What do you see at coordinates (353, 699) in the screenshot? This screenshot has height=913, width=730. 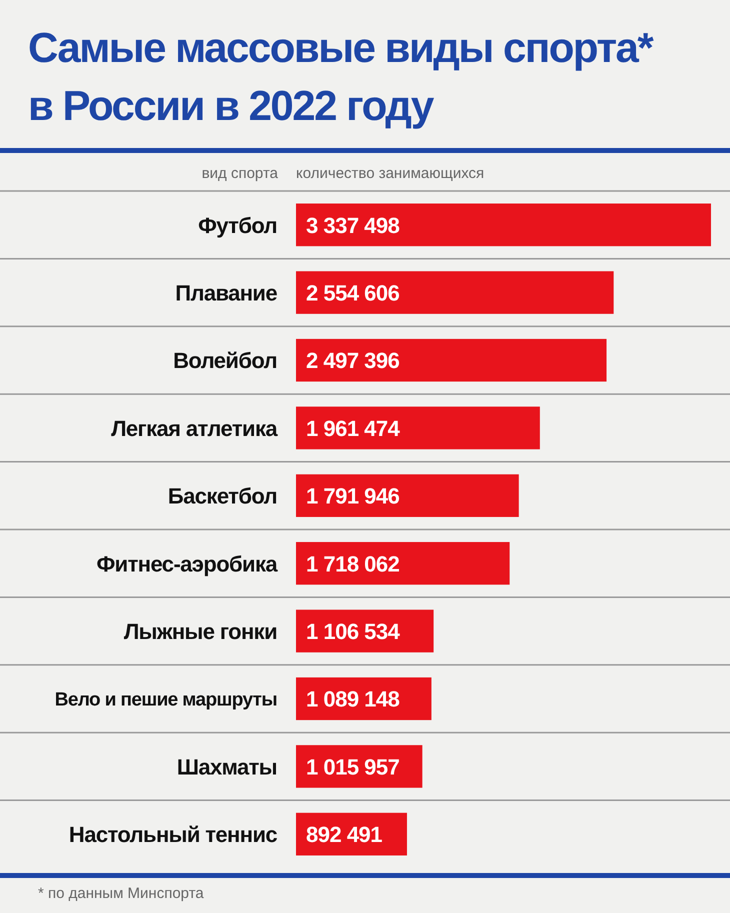 I see `data-label: 1 089 148` at bounding box center [353, 699].